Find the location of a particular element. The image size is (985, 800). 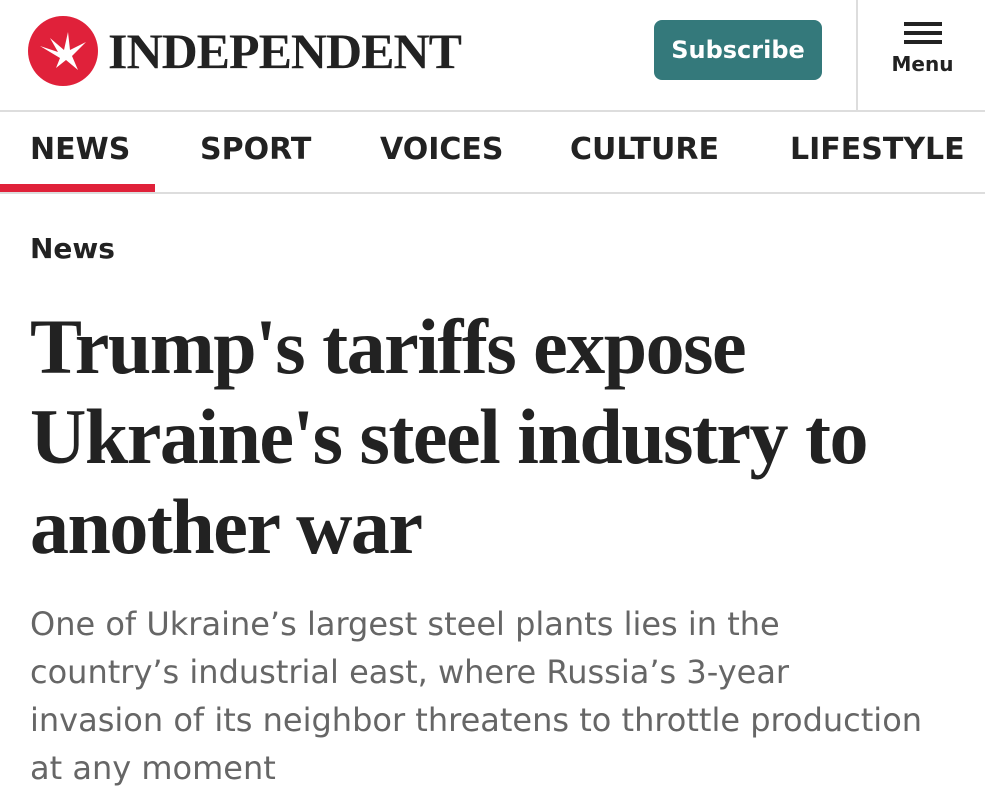

nav-link: VOICES is located at coordinates (442, 149).